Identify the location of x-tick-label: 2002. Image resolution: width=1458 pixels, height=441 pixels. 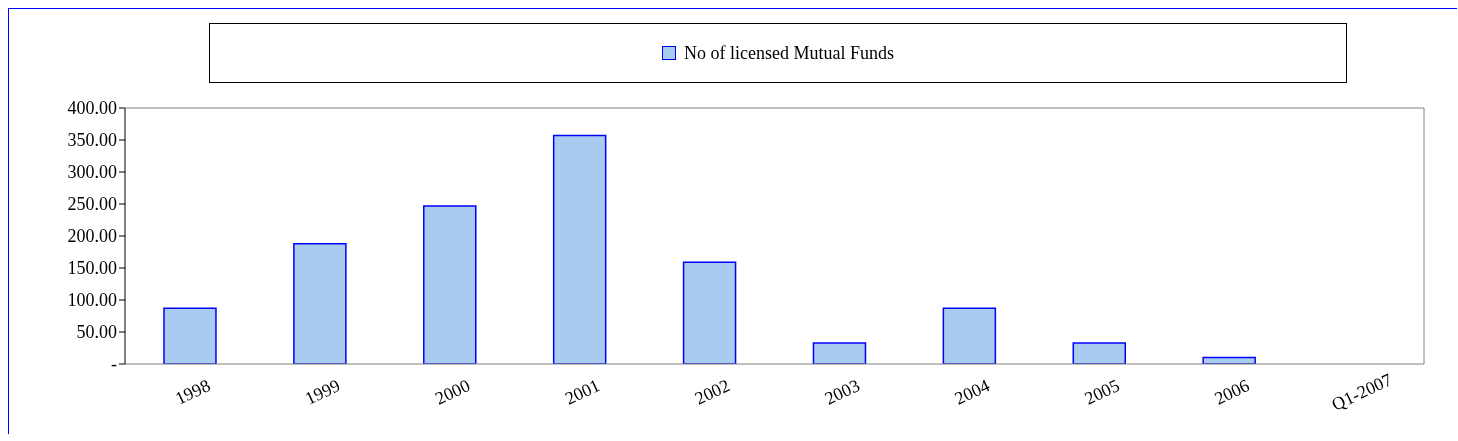
(712, 392).